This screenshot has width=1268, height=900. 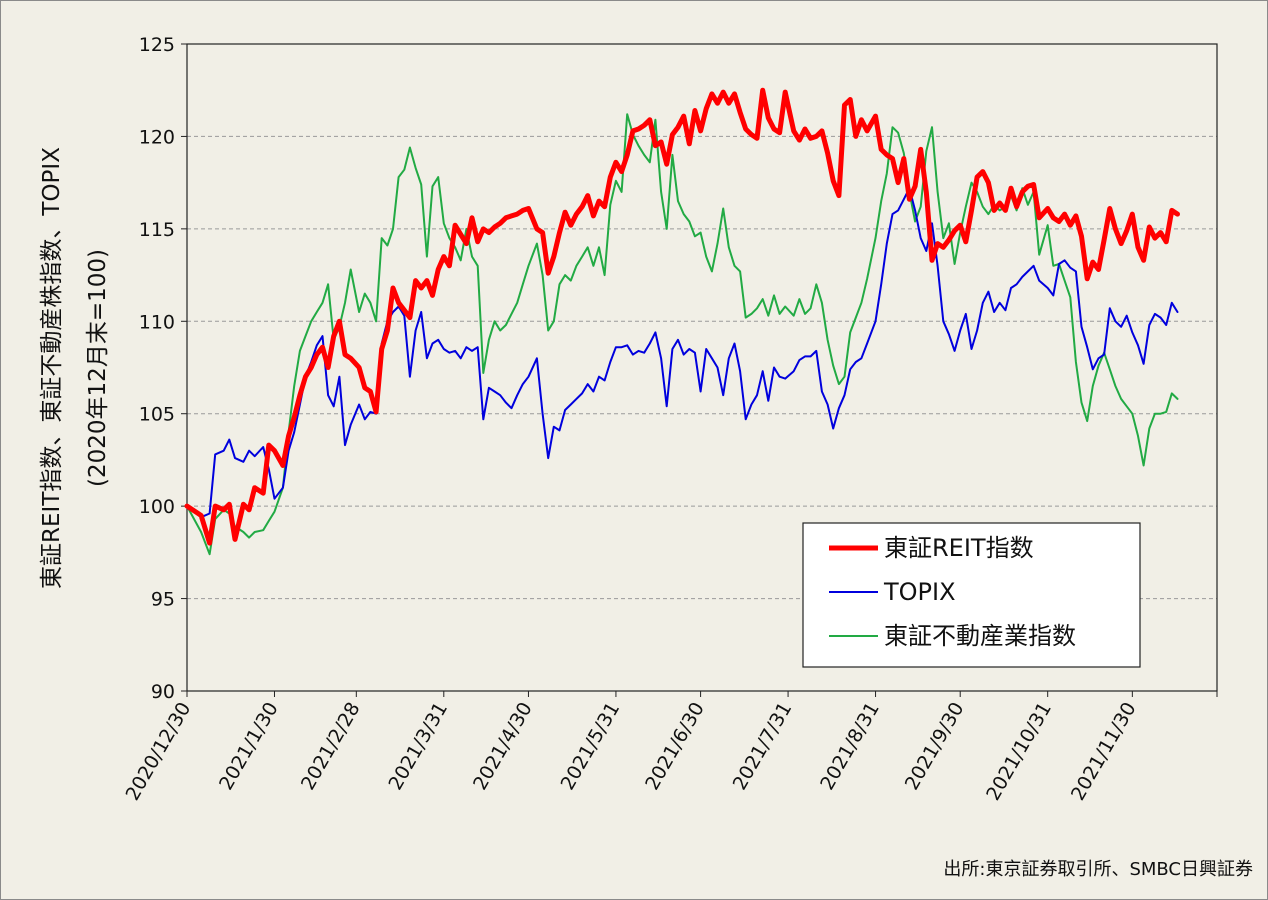 I want to click on y-tick-label: 120, so click(x=157, y=137).